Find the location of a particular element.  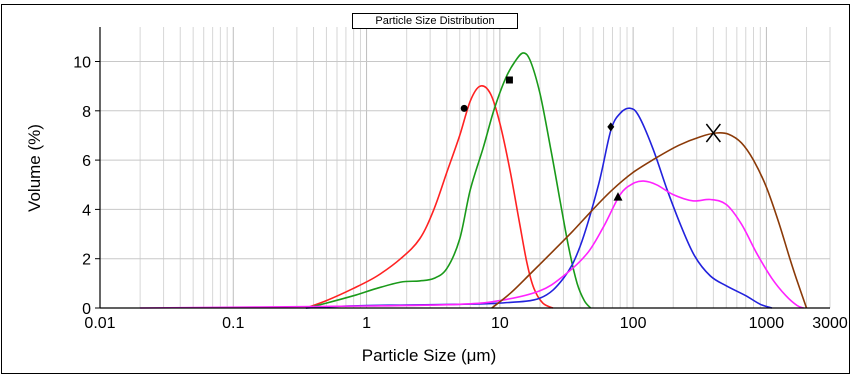

x-tick-label: 0.1 is located at coordinates (233, 323).